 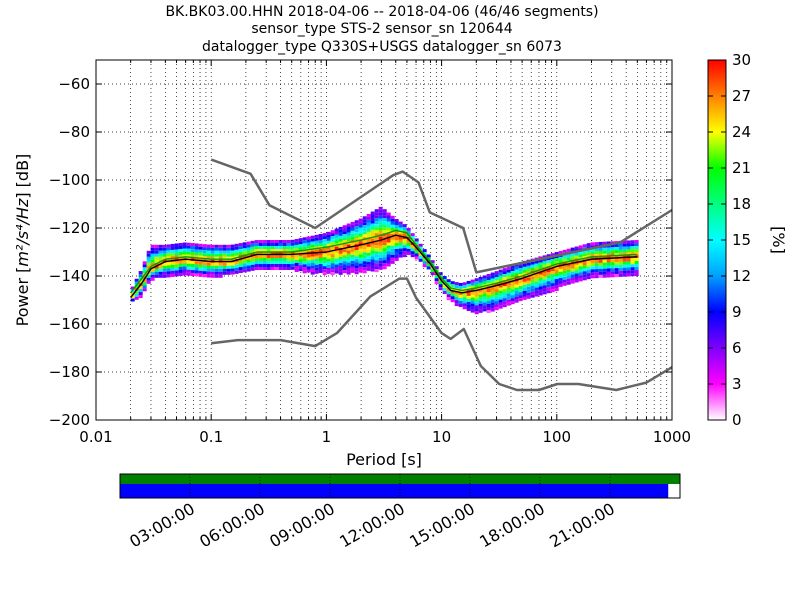 What do you see at coordinates (737, 384) in the screenshot?
I see `colorbar-tick-label: 3` at bounding box center [737, 384].